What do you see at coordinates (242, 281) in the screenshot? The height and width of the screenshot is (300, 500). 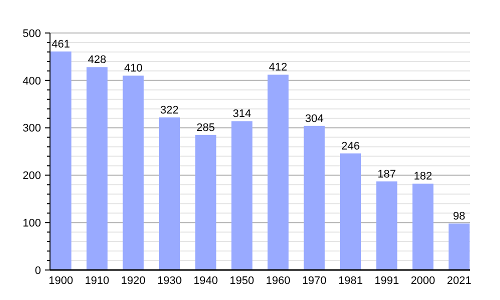 I see `x-tick-label: 1950` at bounding box center [242, 281].